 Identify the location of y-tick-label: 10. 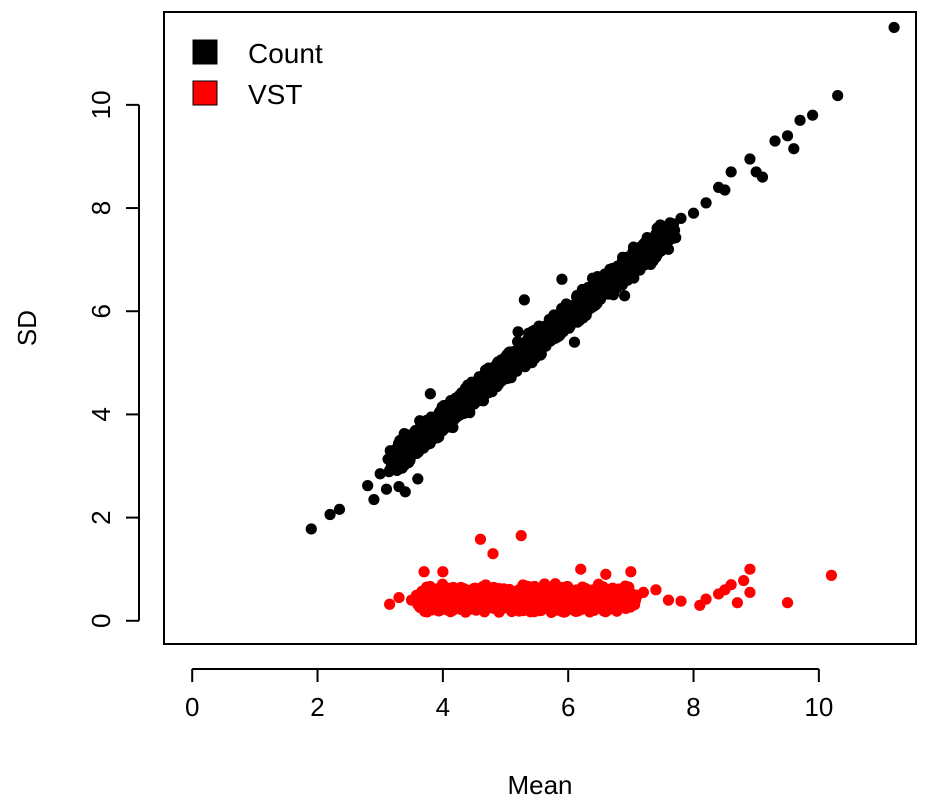
(101, 104).